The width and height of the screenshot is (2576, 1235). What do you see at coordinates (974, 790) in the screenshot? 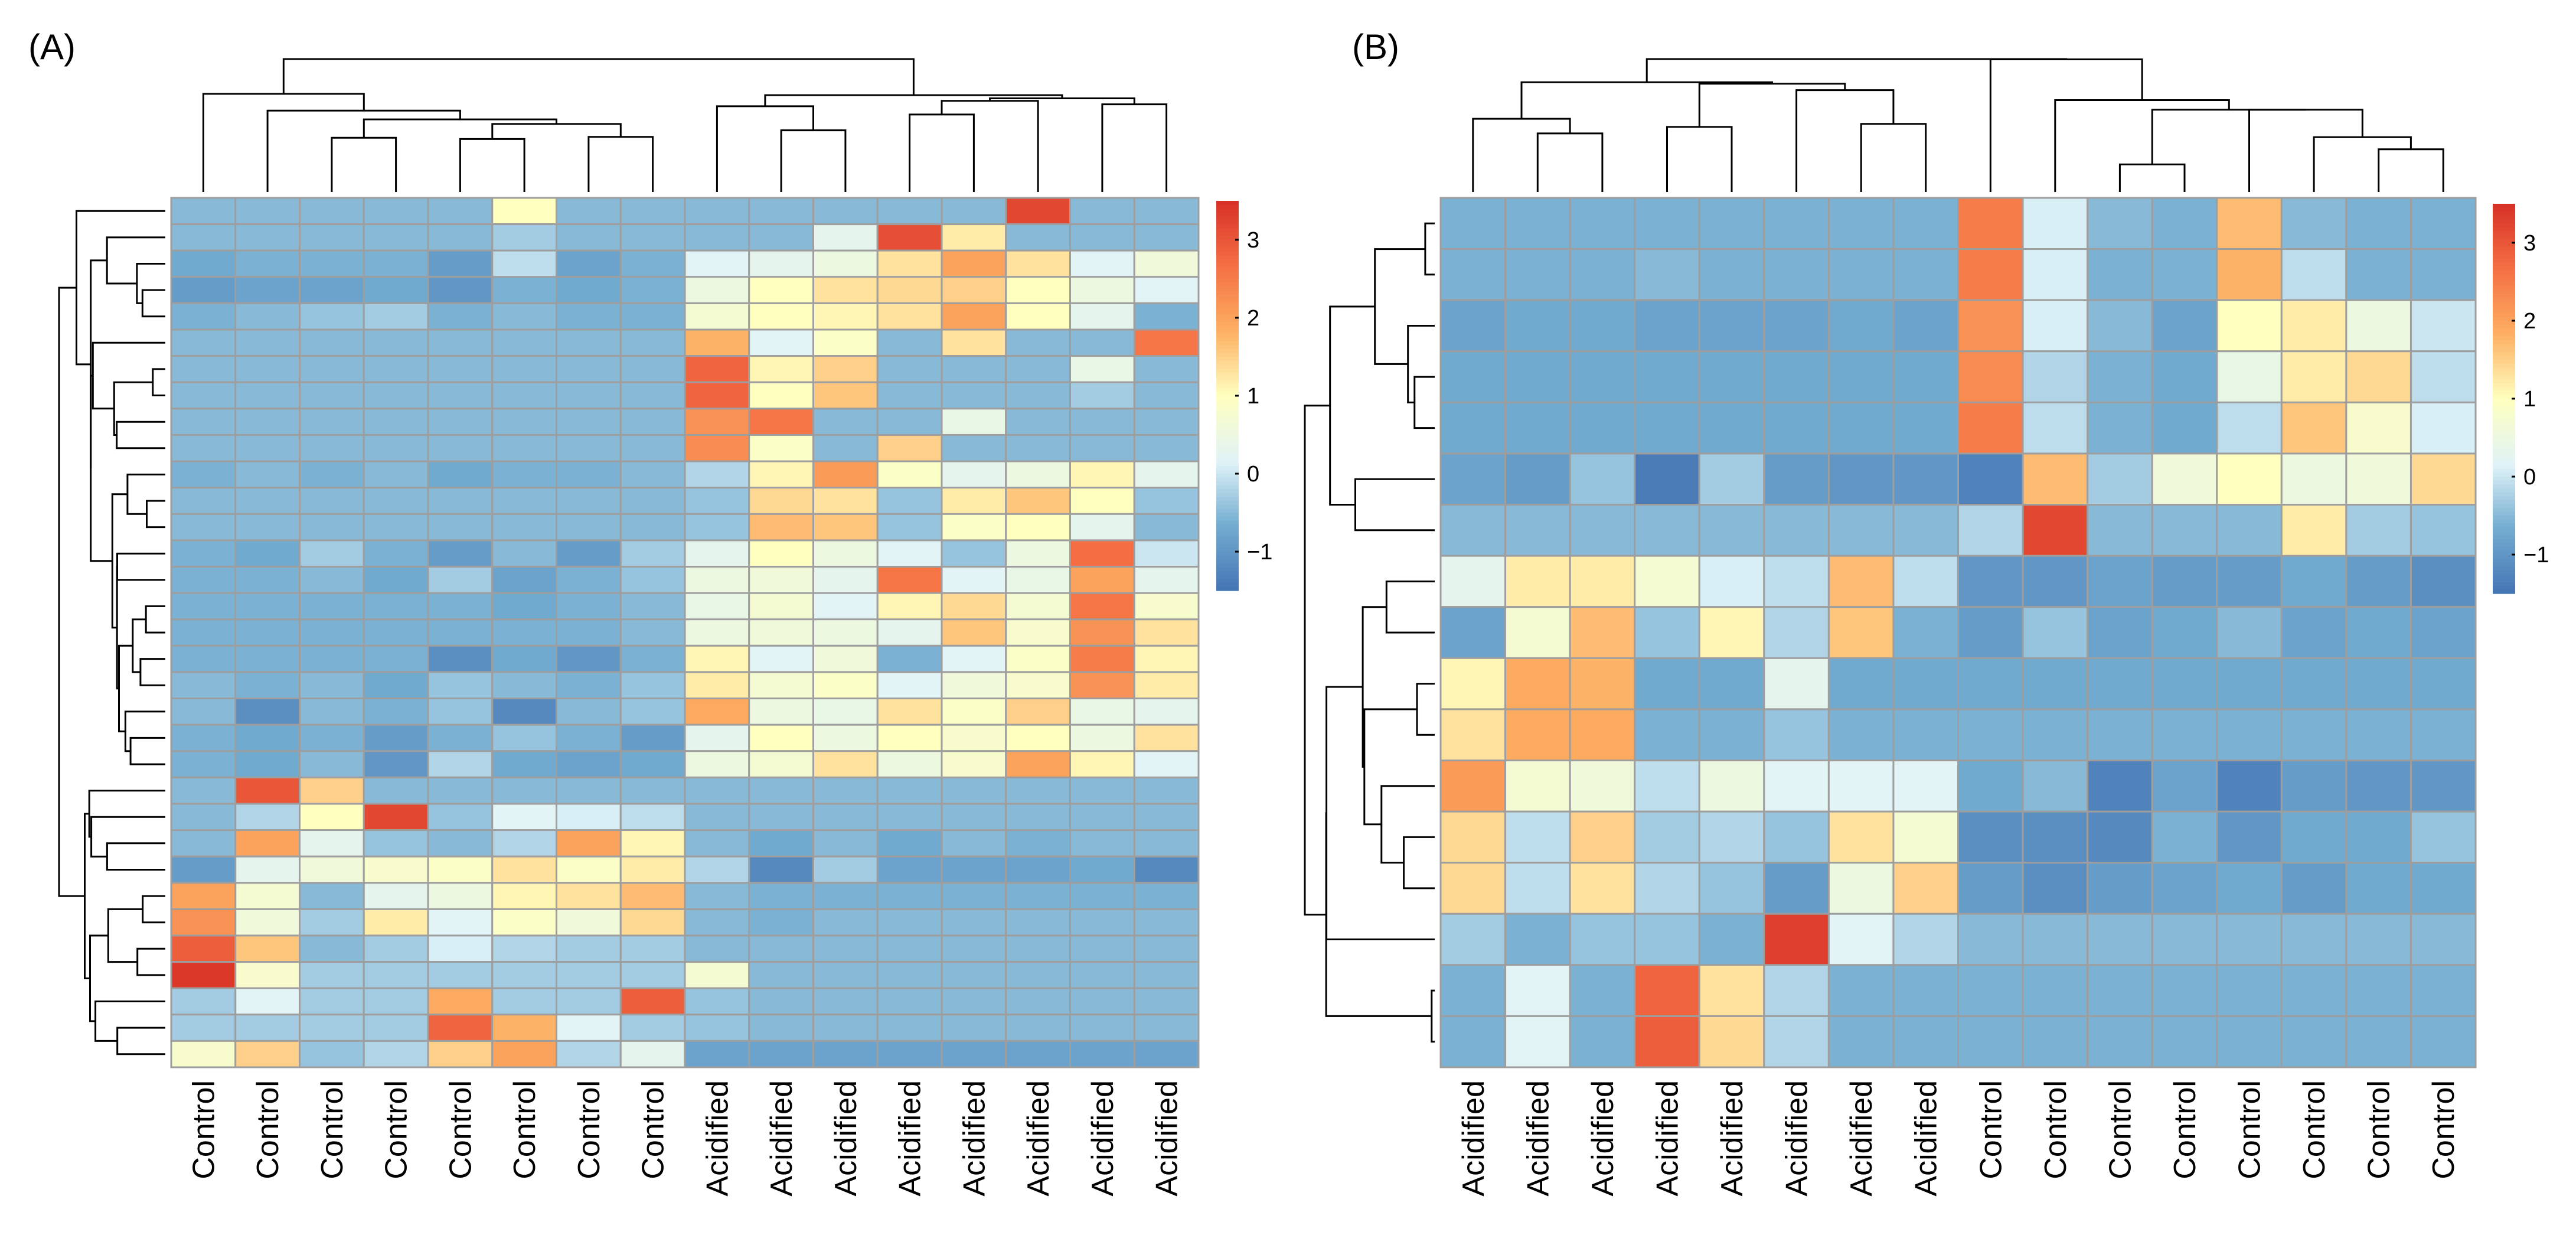
I see `heatmap-cell-a-r22-c12` at bounding box center [974, 790].